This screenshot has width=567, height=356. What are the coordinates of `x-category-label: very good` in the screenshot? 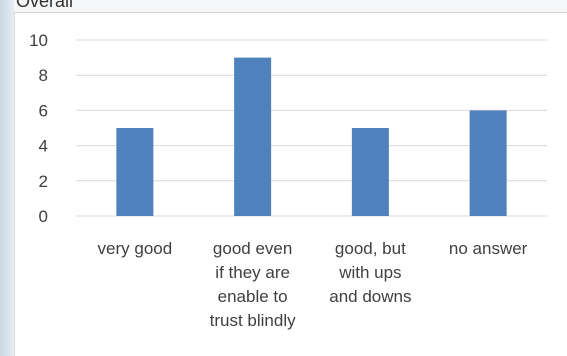 It's located at (135, 248).